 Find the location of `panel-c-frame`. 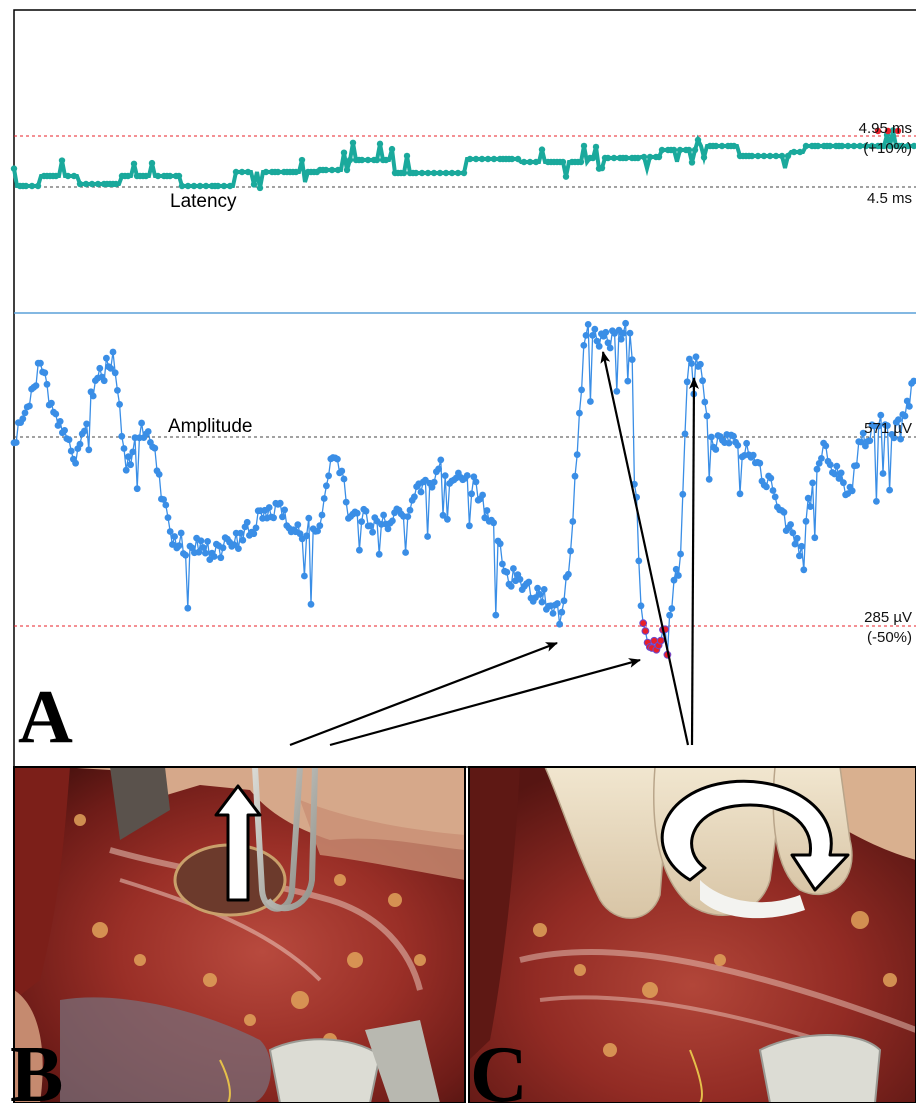

panel-c-frame is located at coordinates (692, 934).